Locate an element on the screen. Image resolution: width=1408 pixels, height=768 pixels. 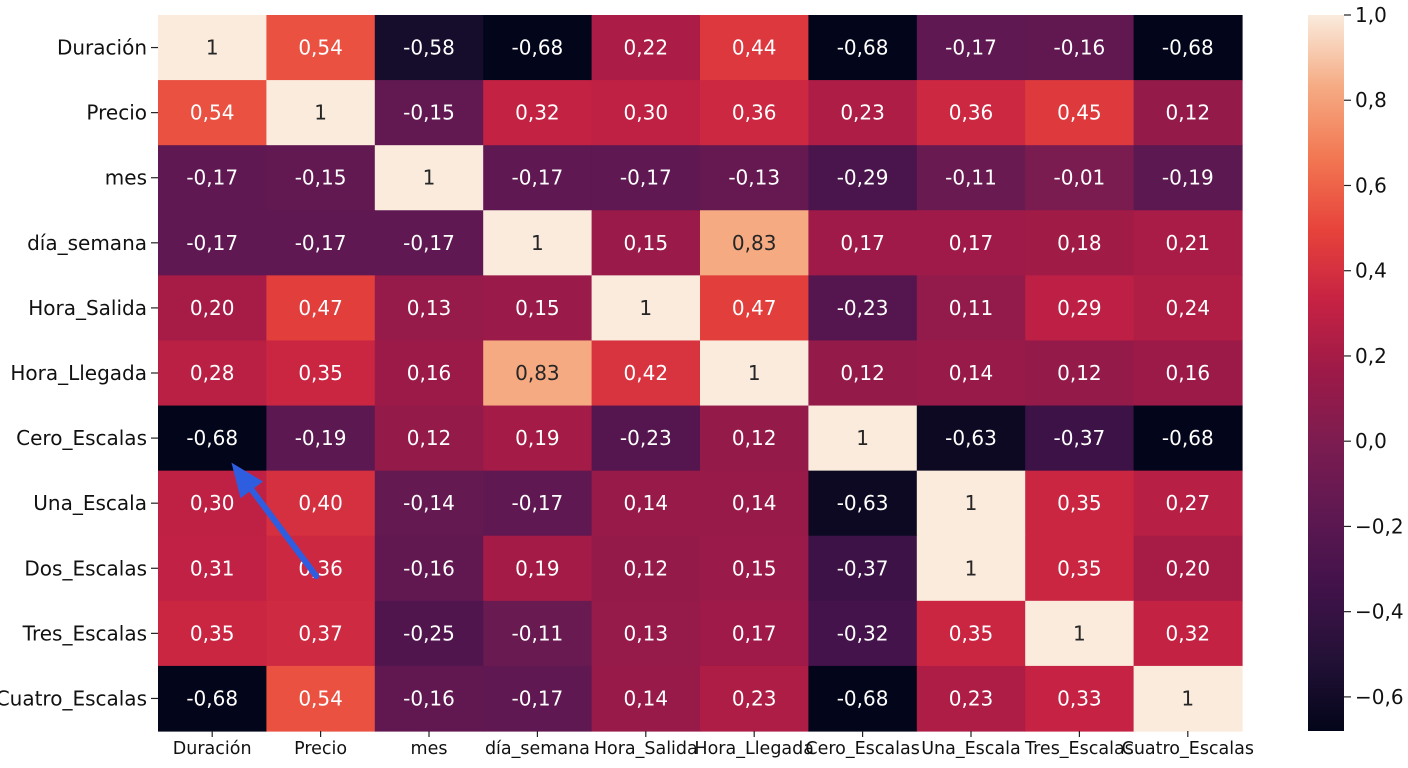
cell-value-label: 0,42 is located at coordinates (646, 373).